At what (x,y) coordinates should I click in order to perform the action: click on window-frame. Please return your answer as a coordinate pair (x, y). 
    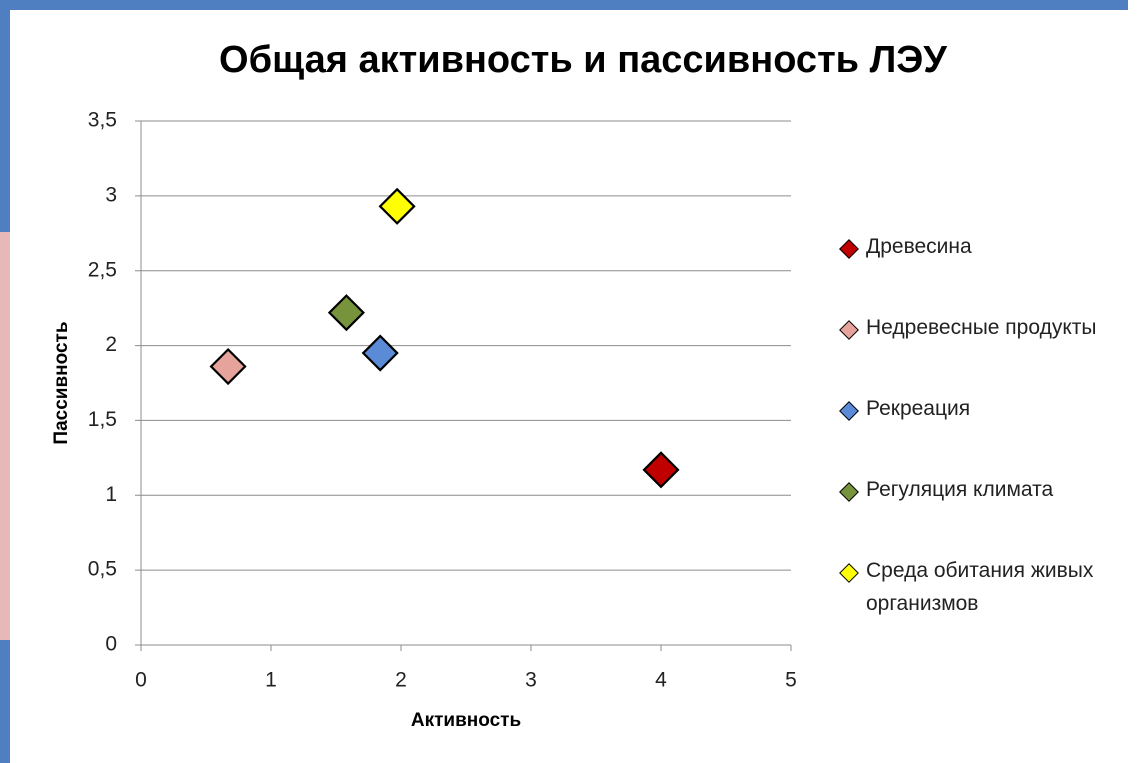
    Looking at the image, I should click on (571, 5).